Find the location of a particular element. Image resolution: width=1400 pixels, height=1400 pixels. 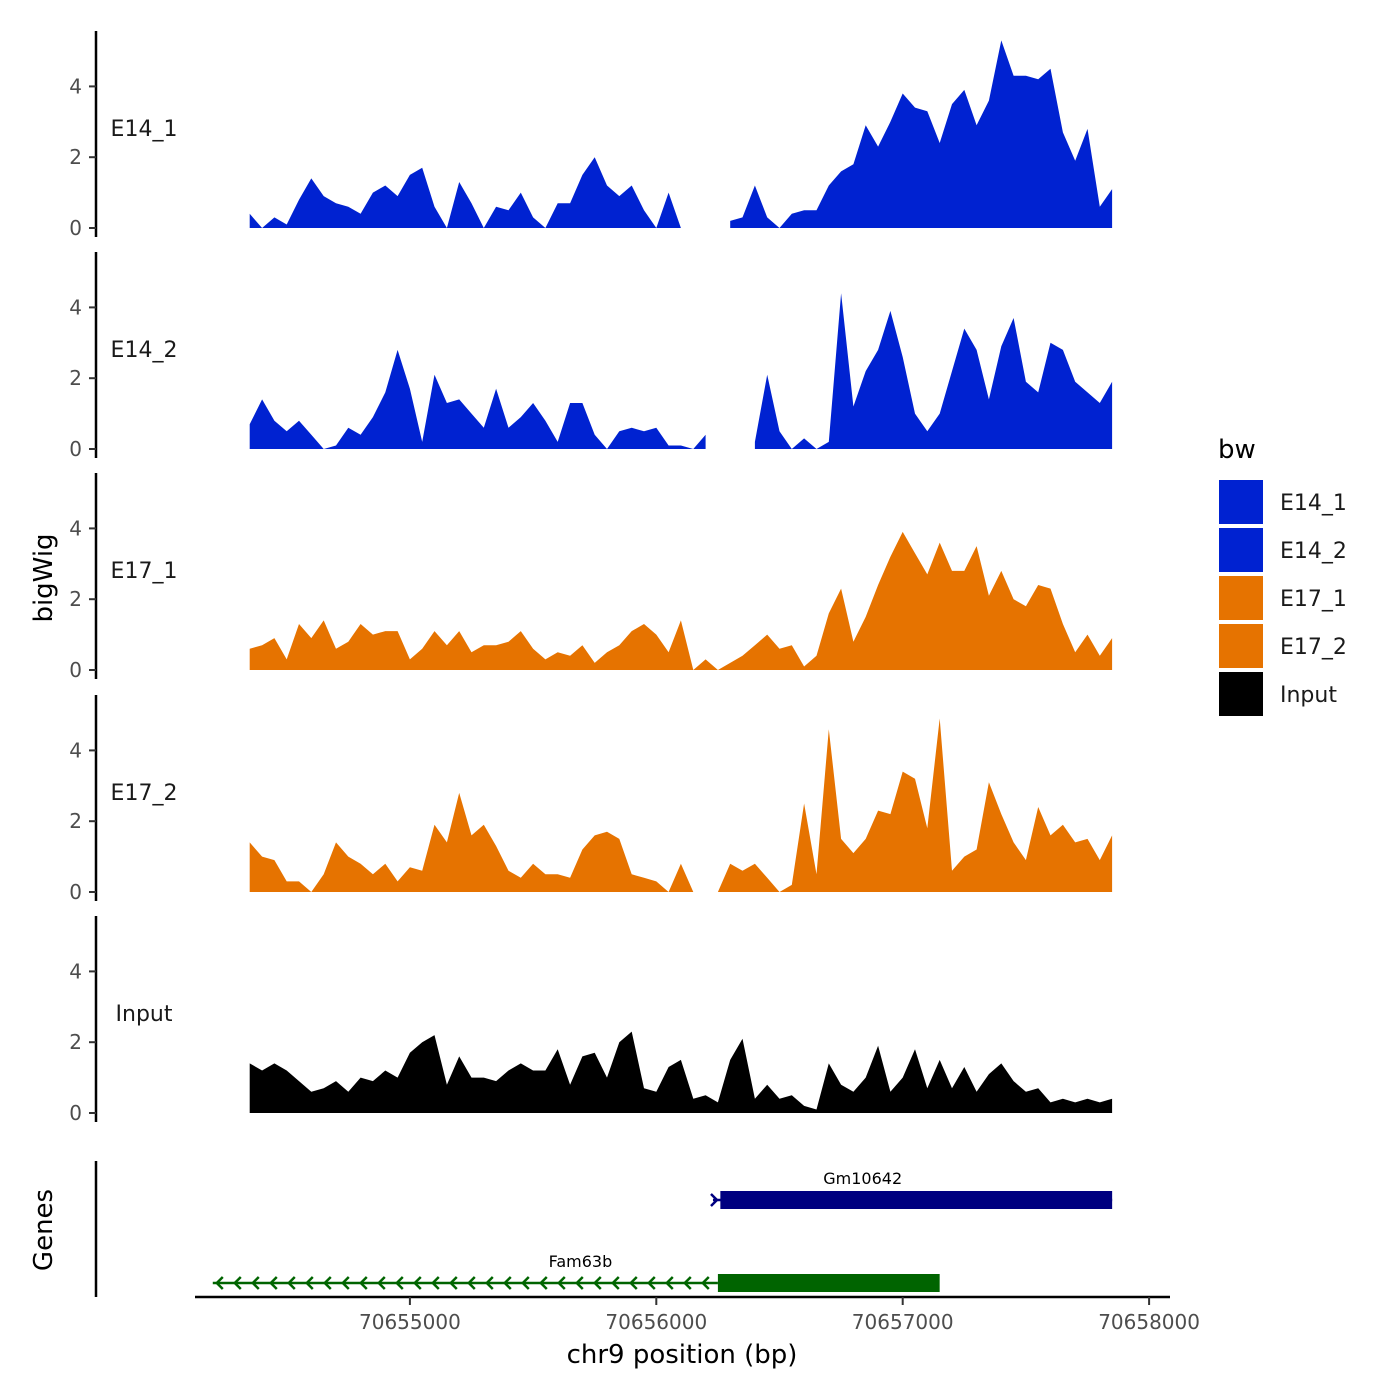

track-e17_1: 0 2 4 E17_1 is located at coordinates (591, 577).